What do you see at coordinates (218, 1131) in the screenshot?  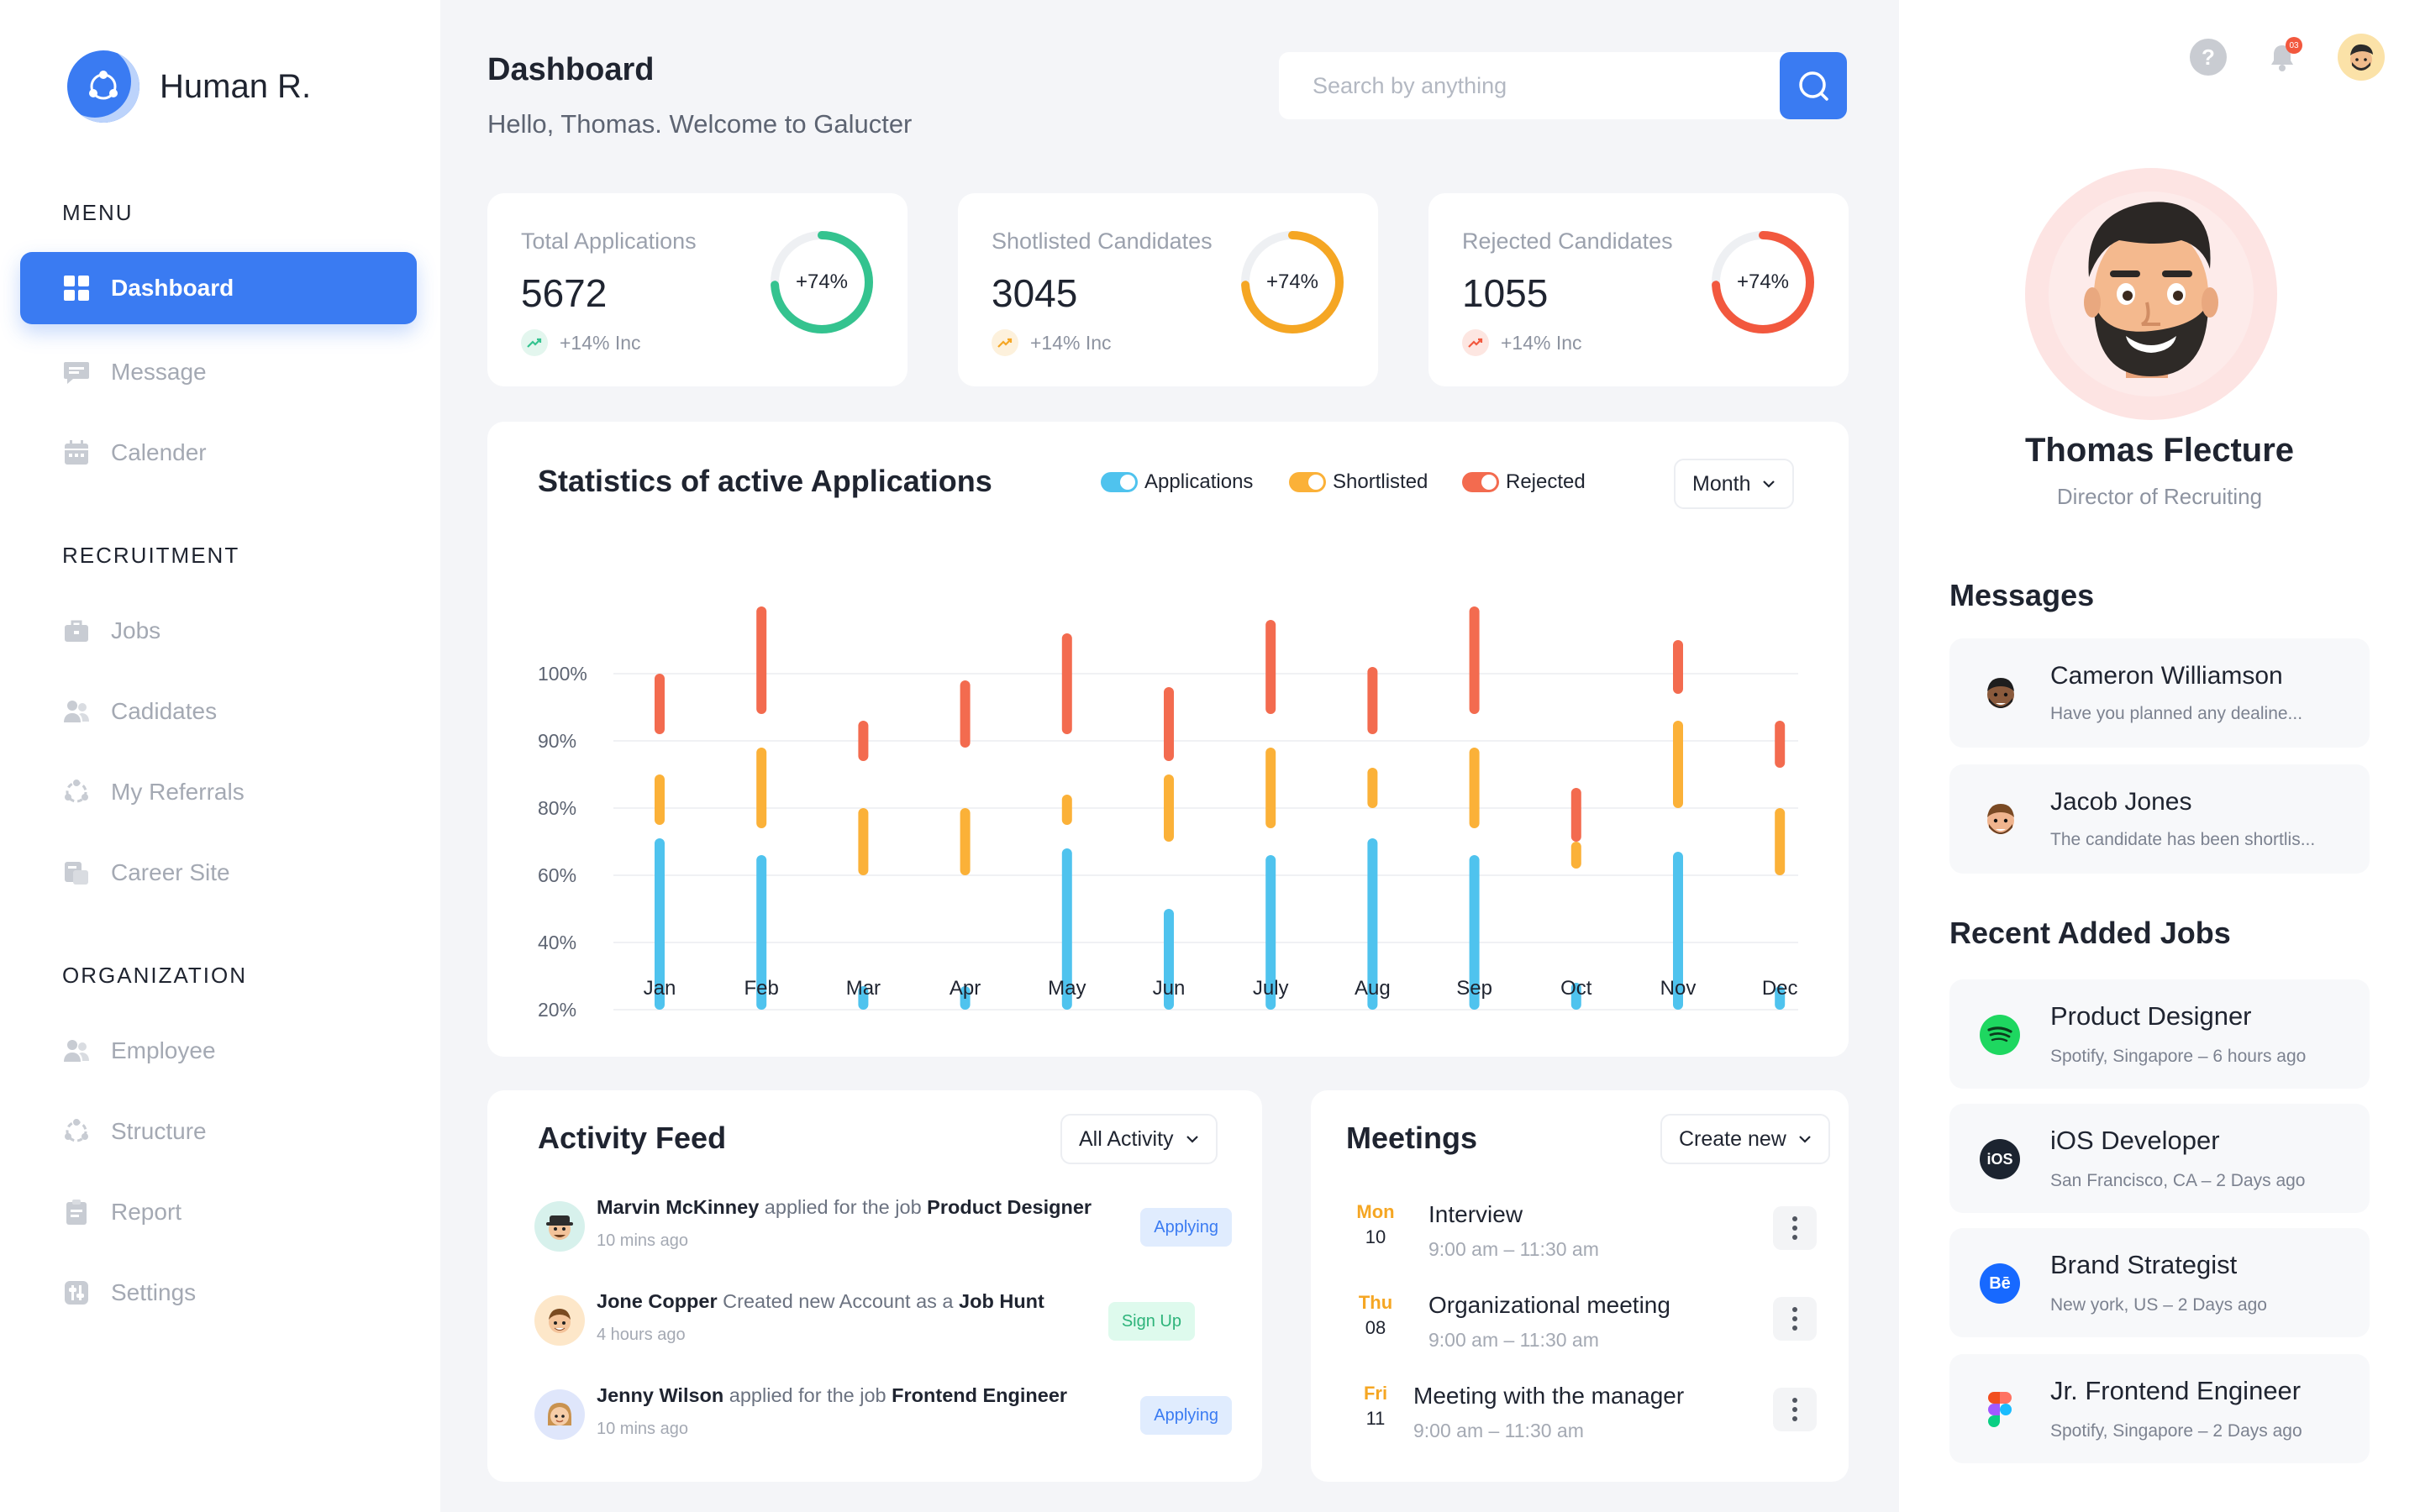 I see `nav-item-structure: Structure` at bounding box center [218, 1131].